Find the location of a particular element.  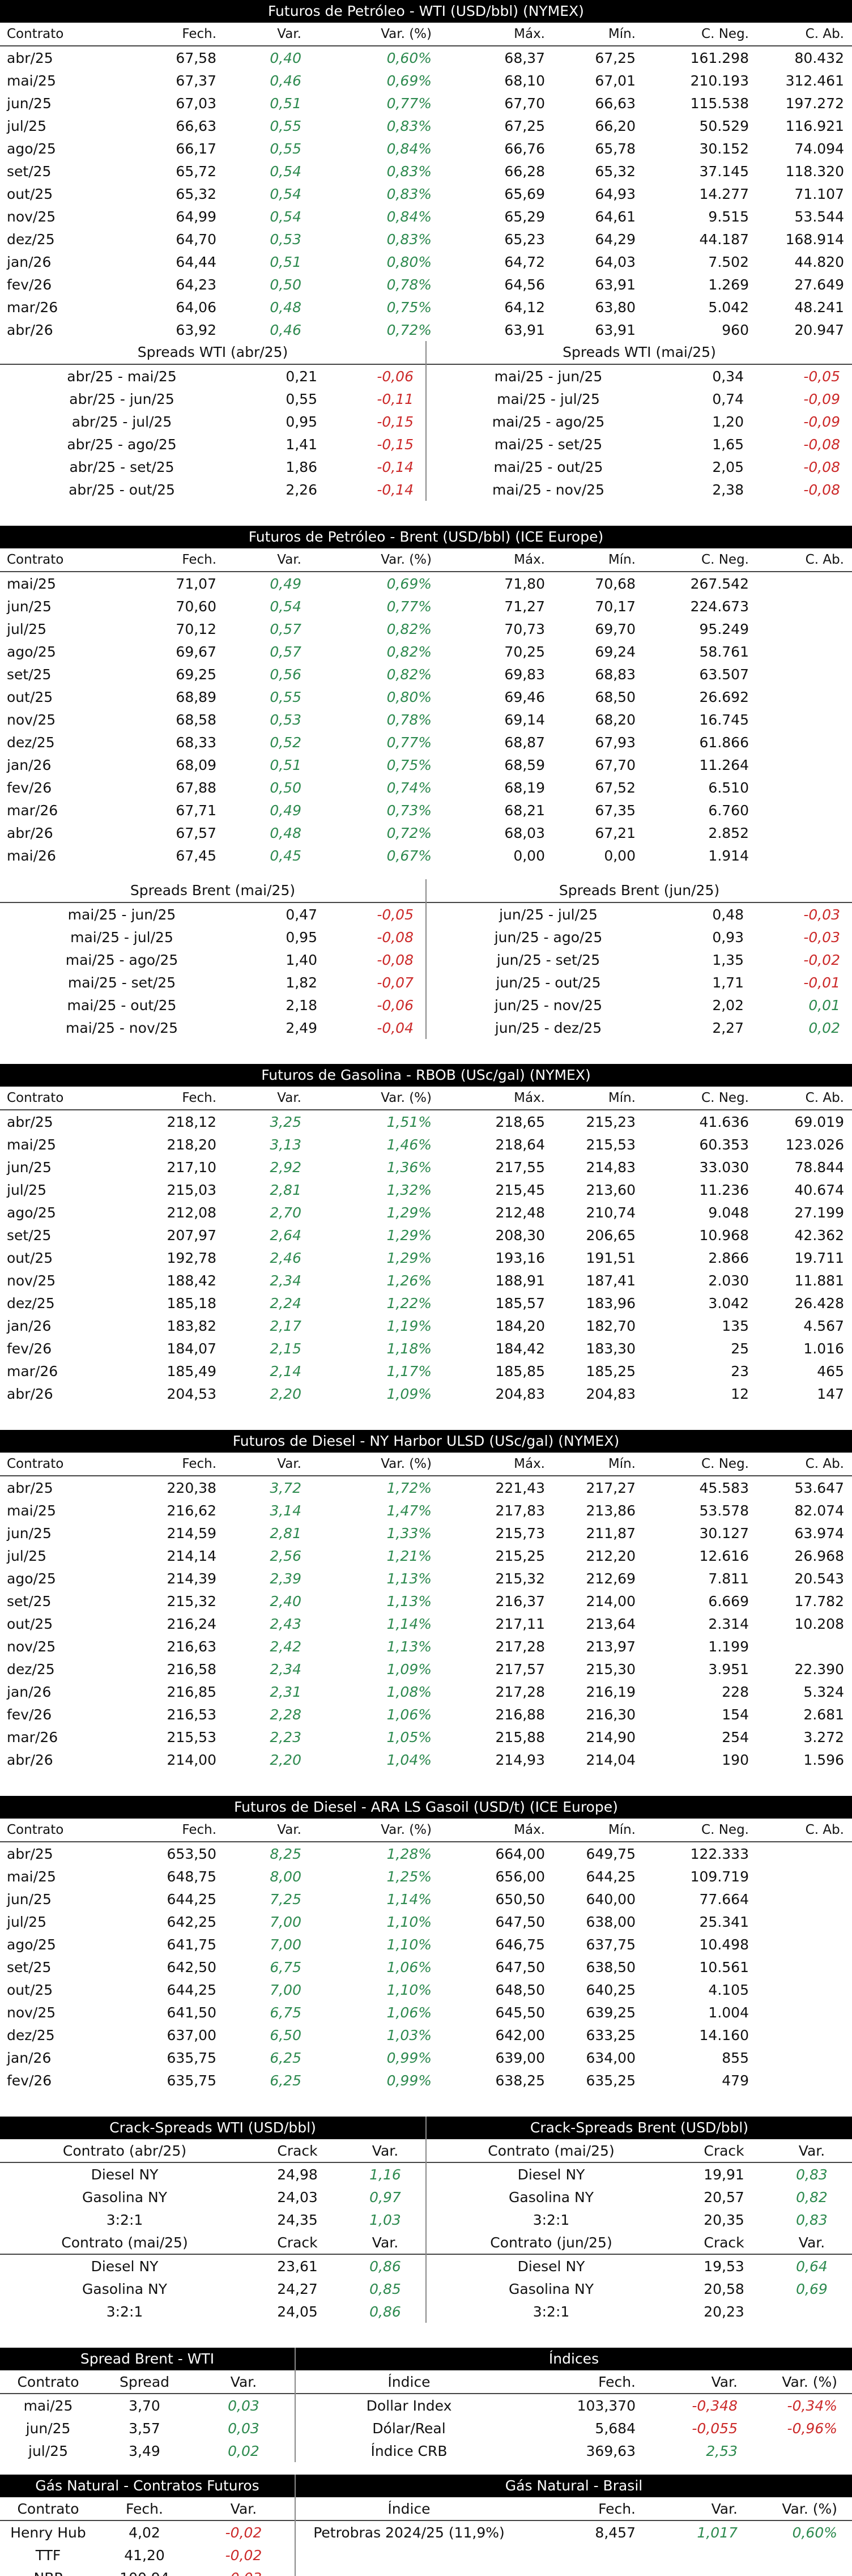

low-cell: 67,01 is located at coordinates (616, 80).